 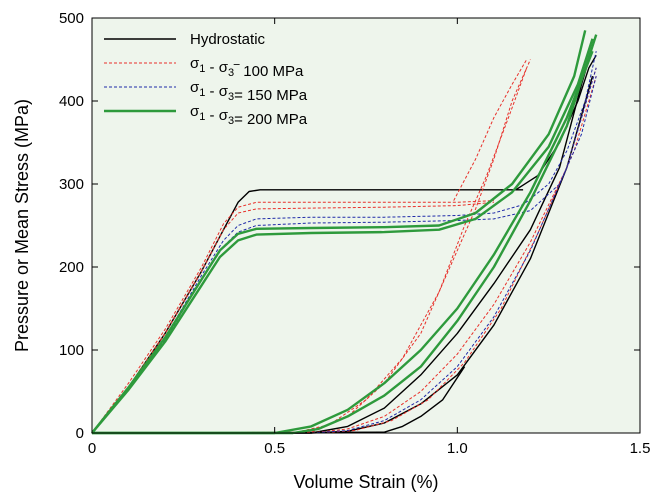 What do you see at coordinates (80, 433) in the screenshot?
I see `y-tick-label: 0` at bounding box center [80, 433].